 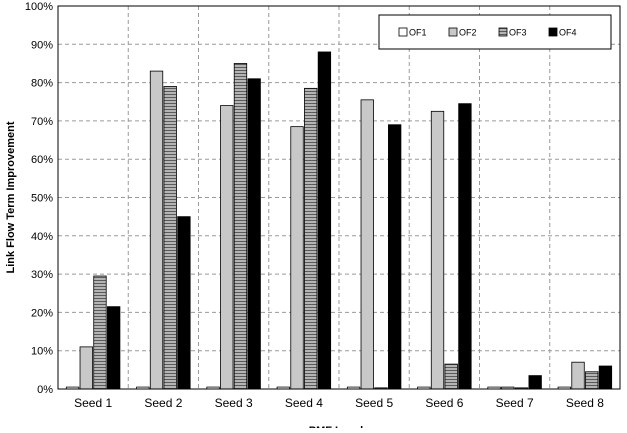 What do you see at coordinates (45, 390) in the screenshot?
I see `y-tick-label: 0%` at bounding box center [45, 390].